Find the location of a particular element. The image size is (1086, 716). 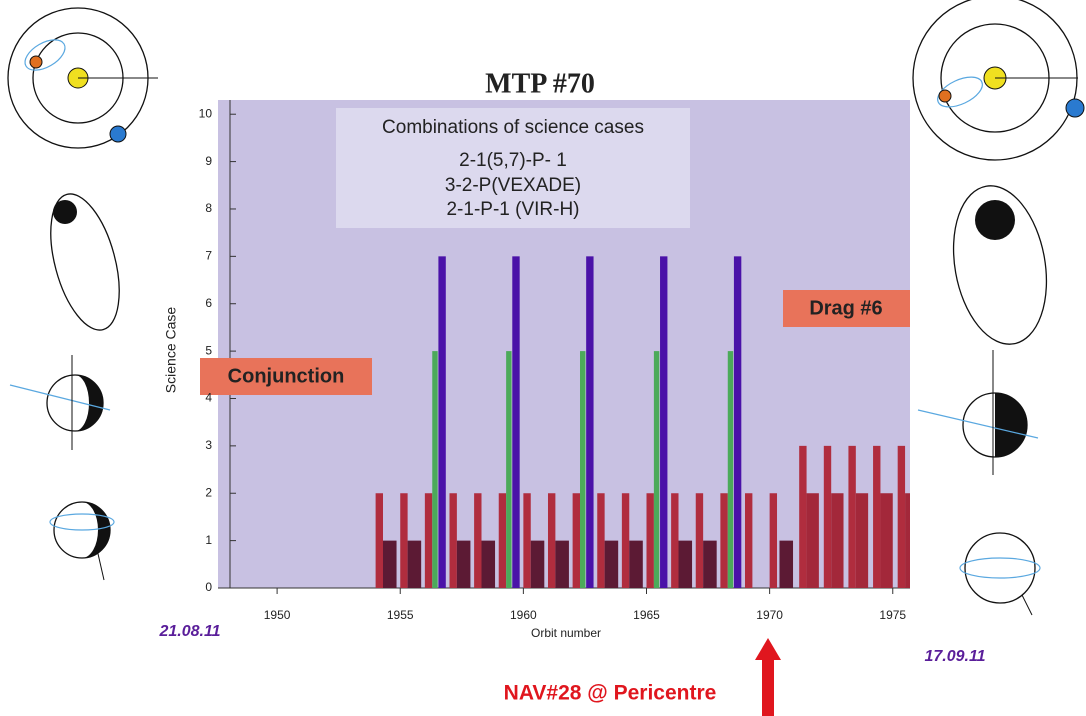

left-diagrams is located at coordinates (82, 294).